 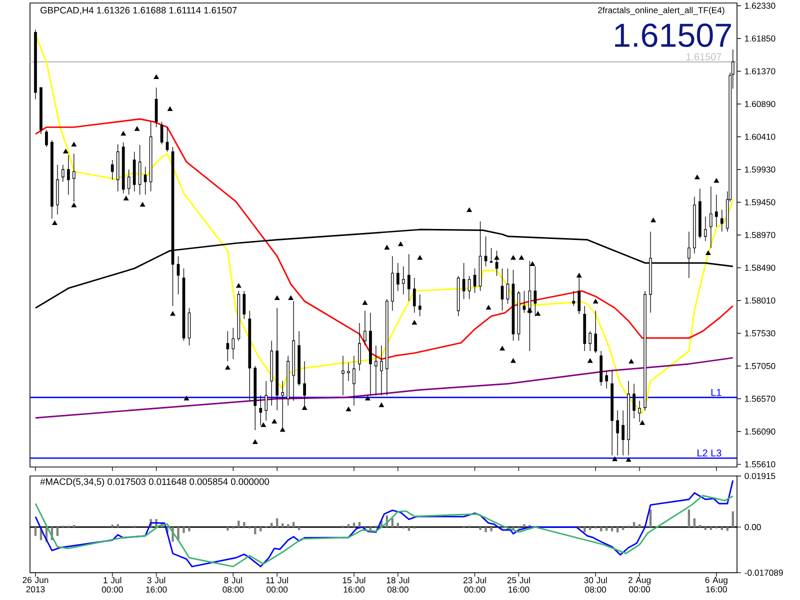 What do you see at coordinates (710, 453) in the screenshot?
I see `ref-line-label: L2 L3` at bounding box center [710, 453].